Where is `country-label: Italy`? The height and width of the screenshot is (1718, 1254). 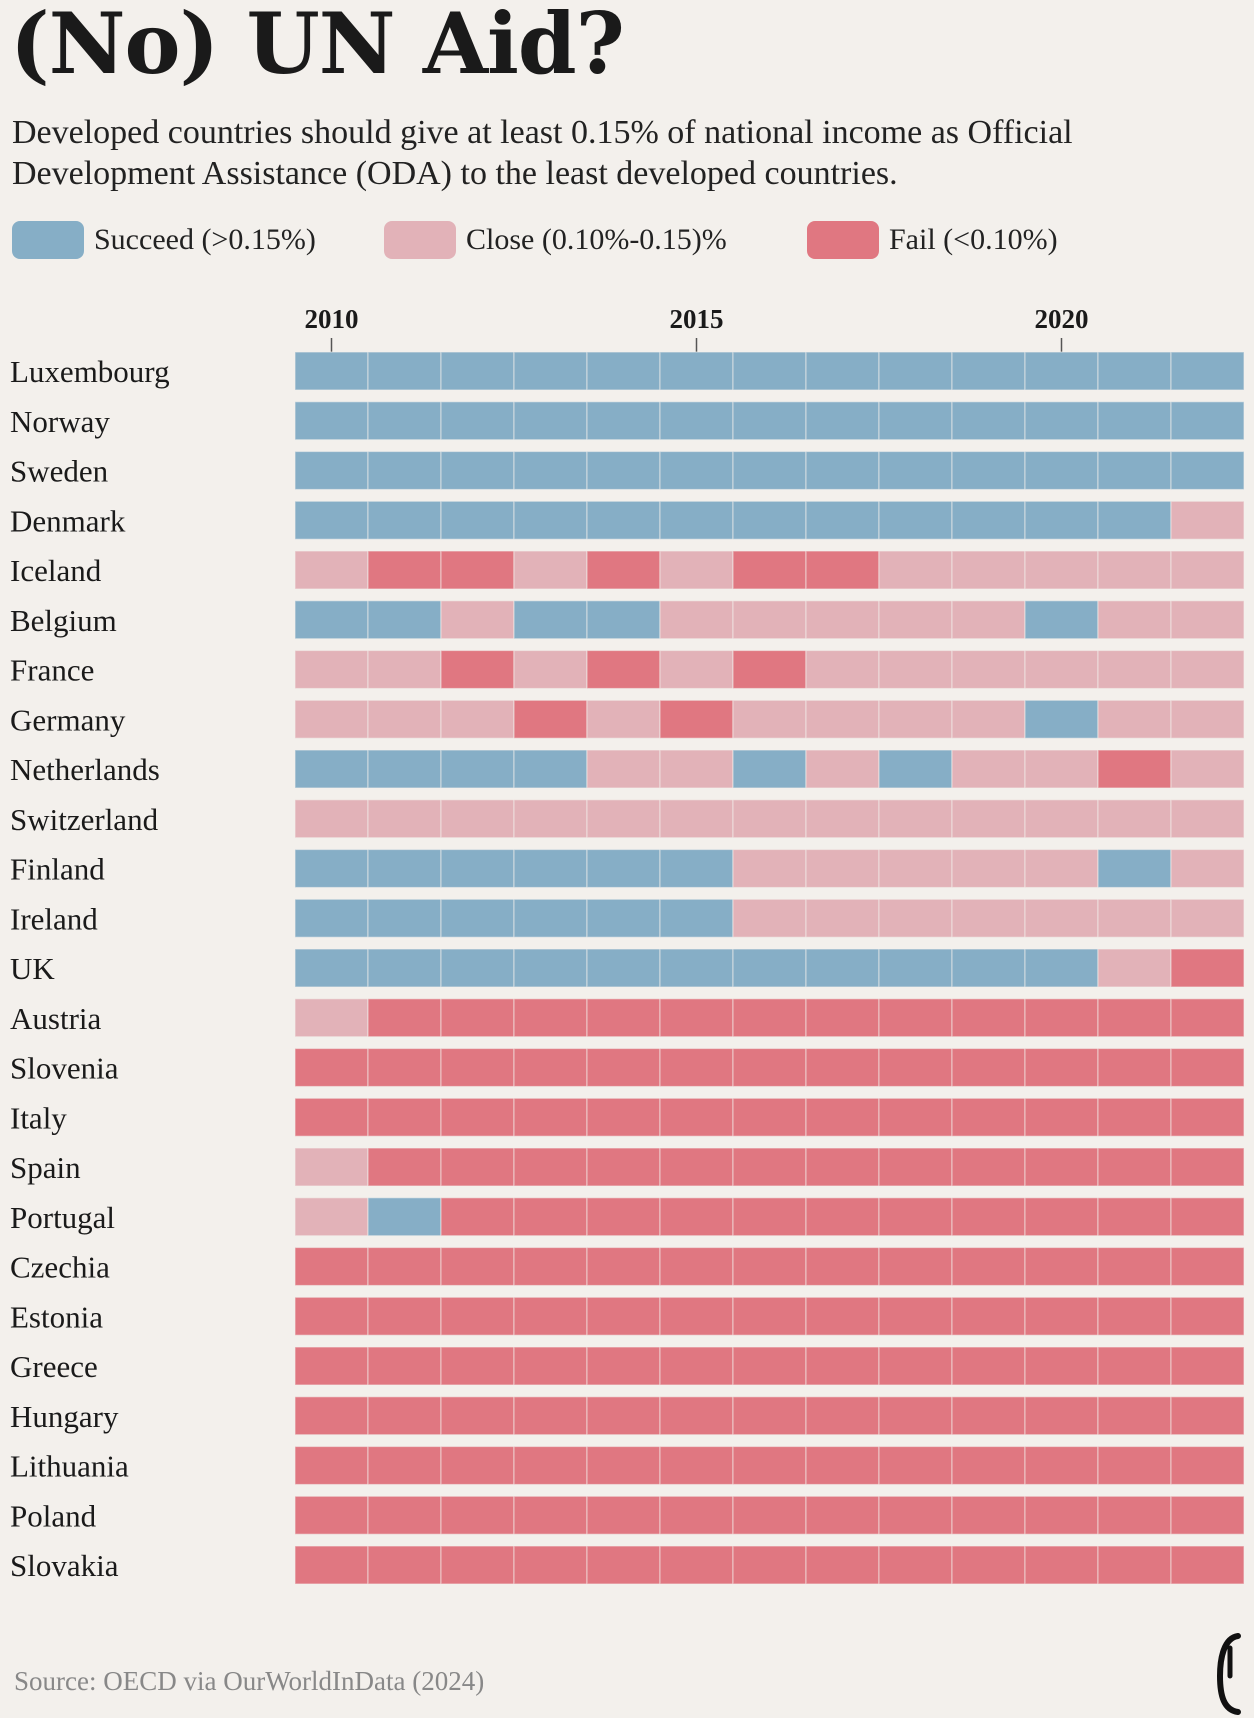 country-label: Italy is located at coordinates (38, 1117).